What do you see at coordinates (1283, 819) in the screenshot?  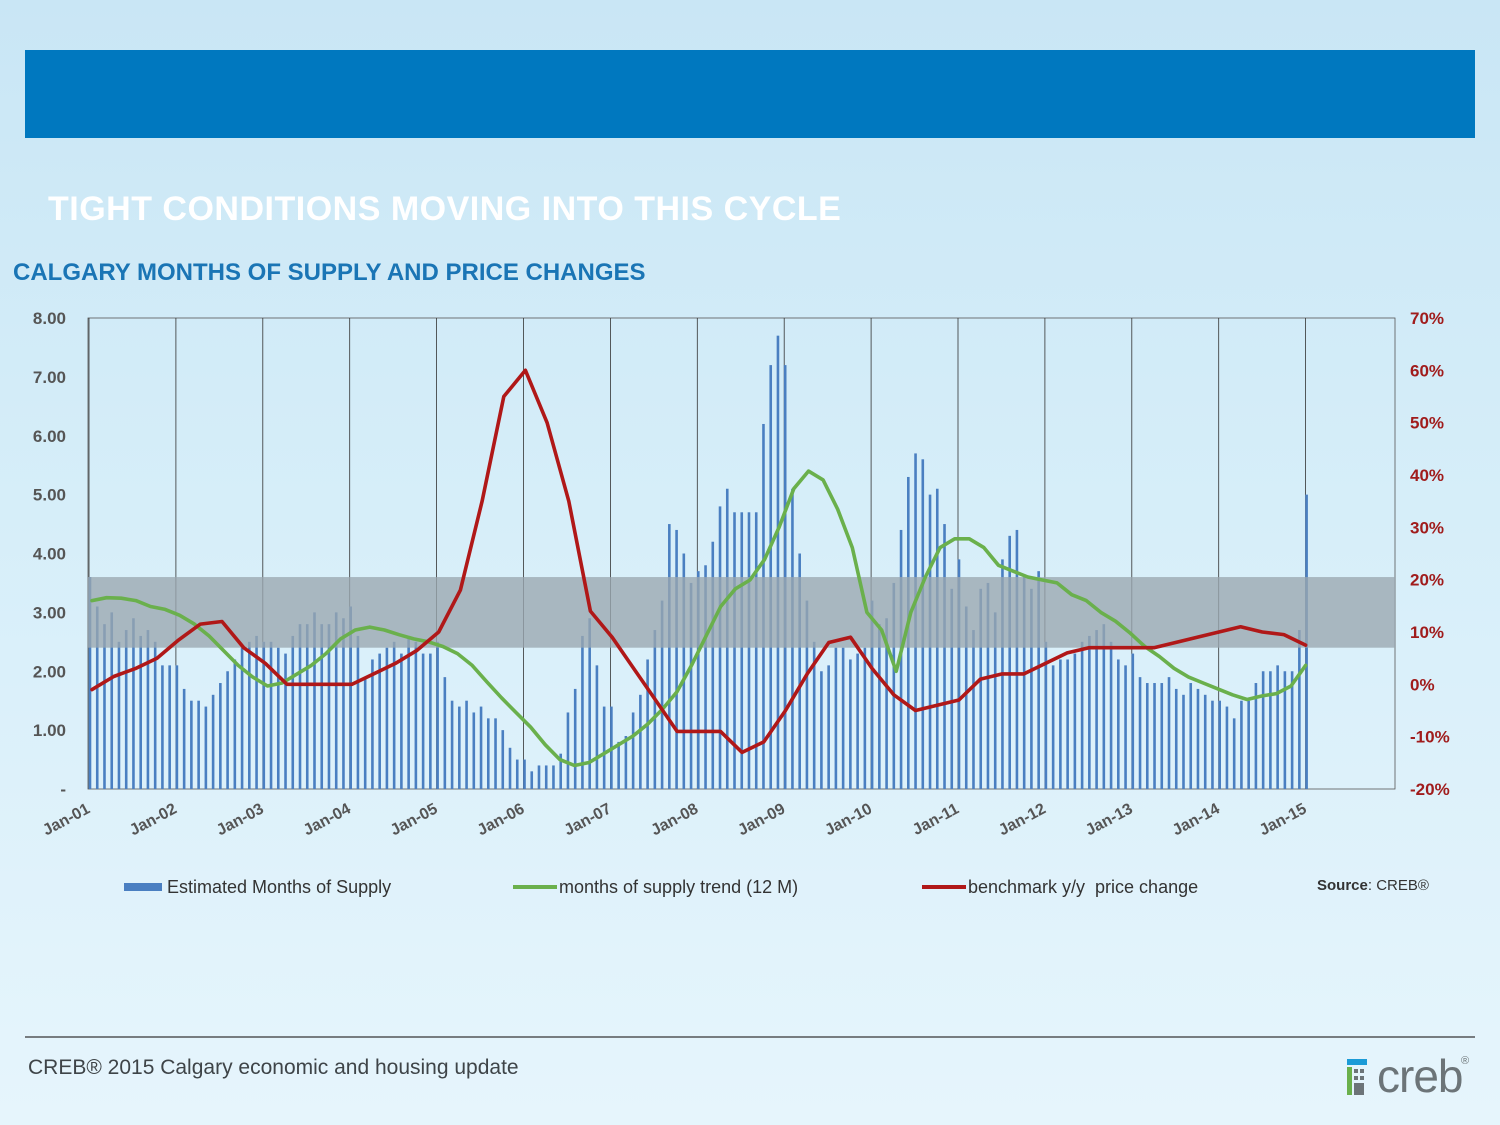 I see `x-axis-tick: Jan-15` at bounding box center [1283, 819].